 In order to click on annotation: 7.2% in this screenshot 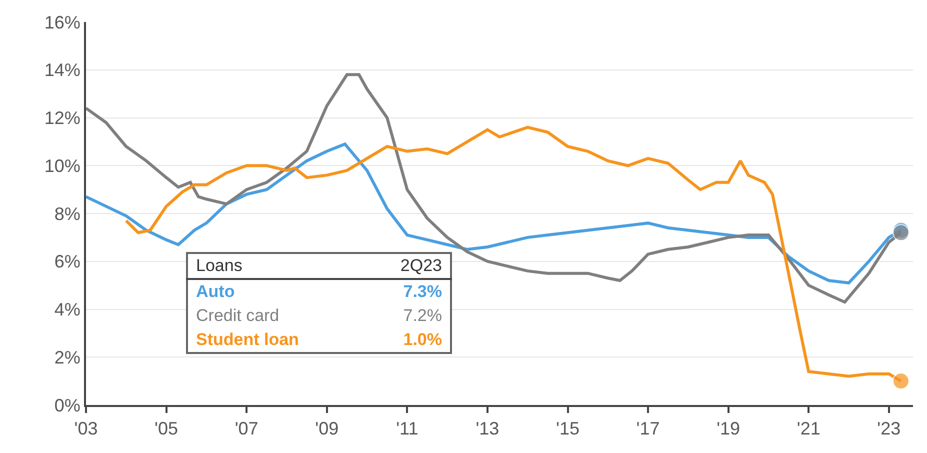, I will do `click(422, 316)`.